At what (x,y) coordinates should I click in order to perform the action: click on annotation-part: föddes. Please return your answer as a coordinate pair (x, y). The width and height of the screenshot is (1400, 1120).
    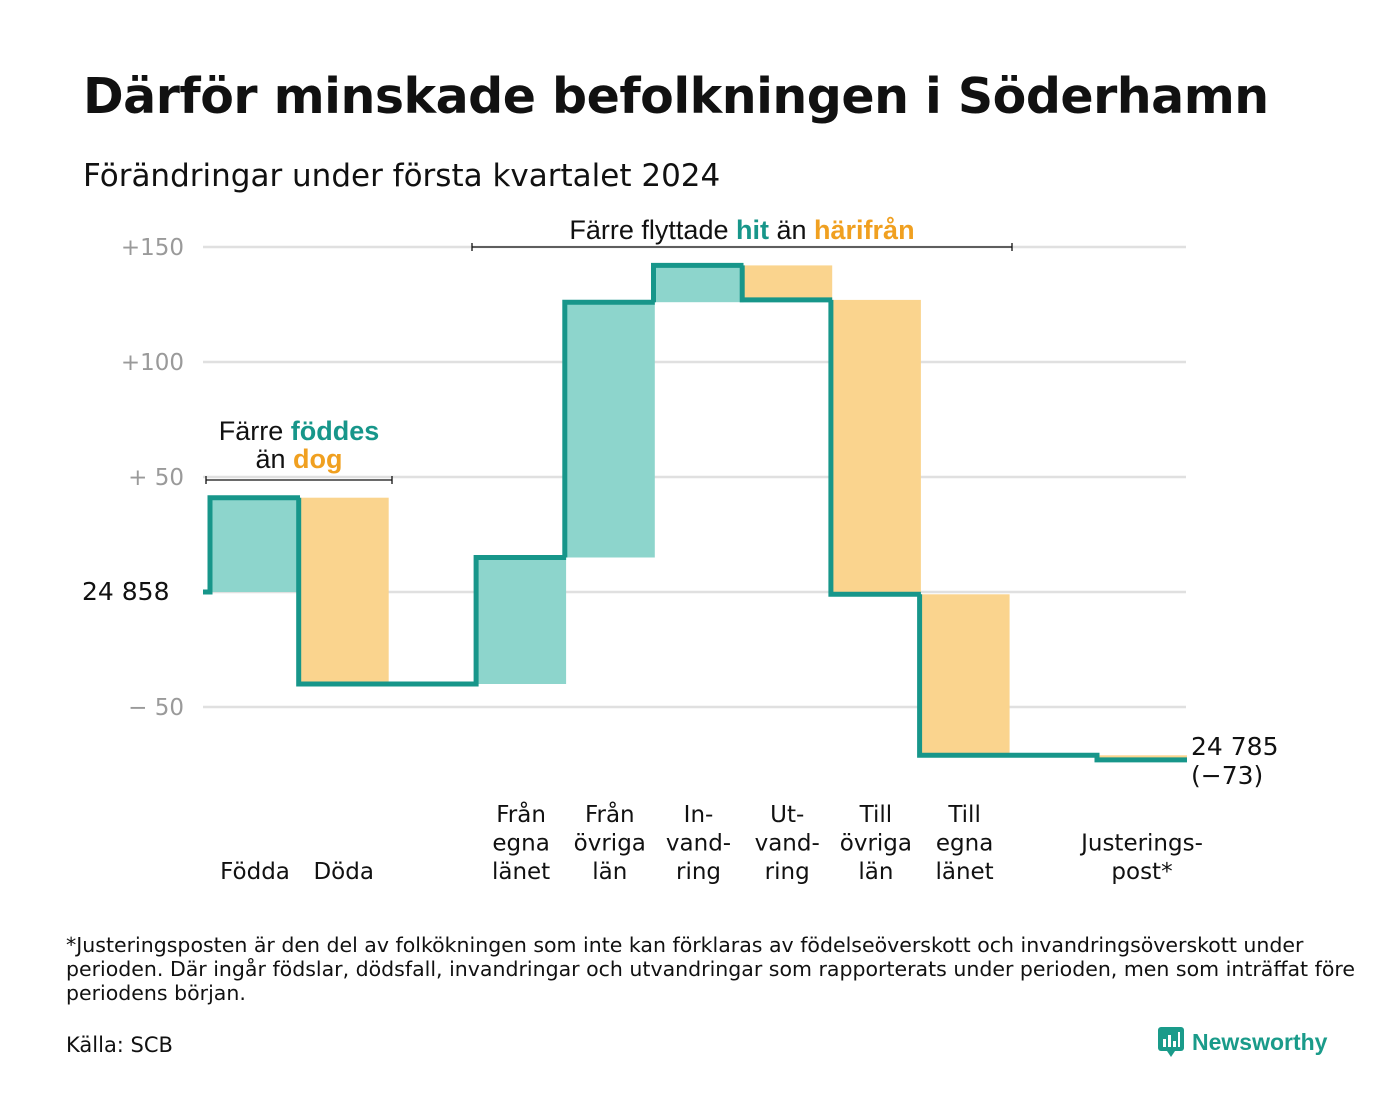
    Looking at the image, I should click on (335, 431).